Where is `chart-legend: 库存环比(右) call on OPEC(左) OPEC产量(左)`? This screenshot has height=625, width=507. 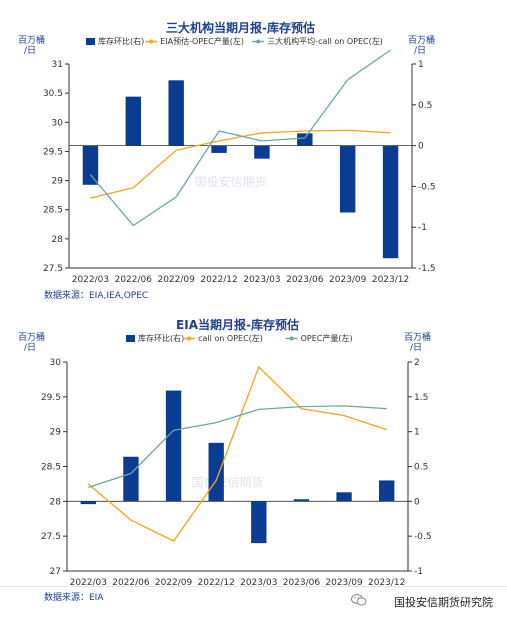 chart-legend: 库存环比(右) call on OPEC(左) OPEC产量(左) is located at coordinates (239, 338).